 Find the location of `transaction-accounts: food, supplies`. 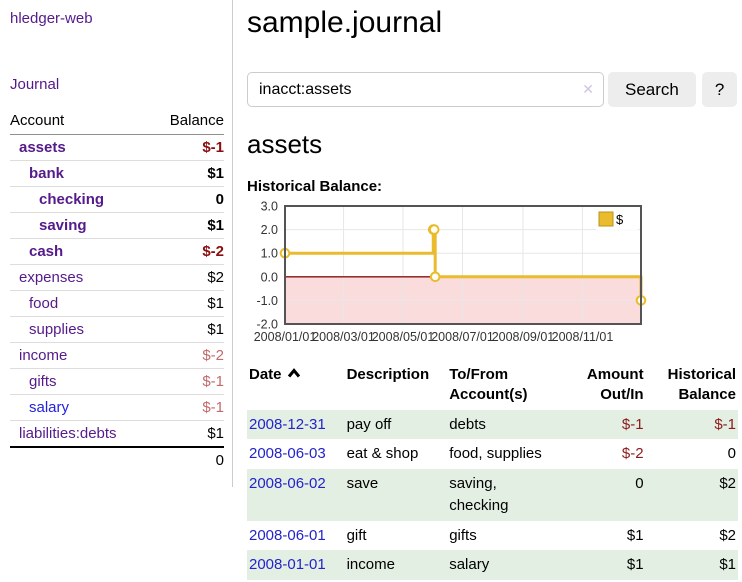

transaction-accounts: food, supplies is located at coordinates (495, 454).